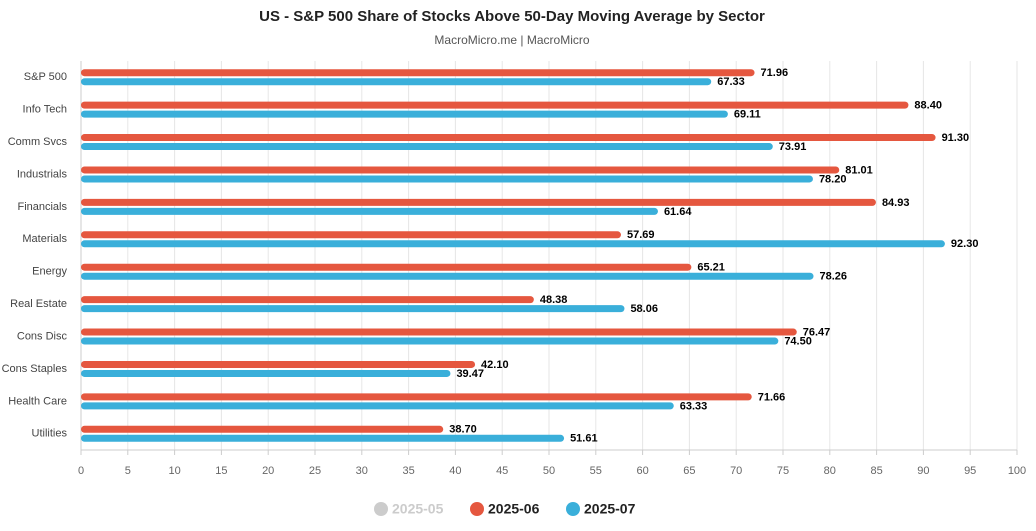  What do you see at coordinates (1017, 471) in the screenshot?
I see `x-tick-label: 100` at bounding box center [1017, 471].